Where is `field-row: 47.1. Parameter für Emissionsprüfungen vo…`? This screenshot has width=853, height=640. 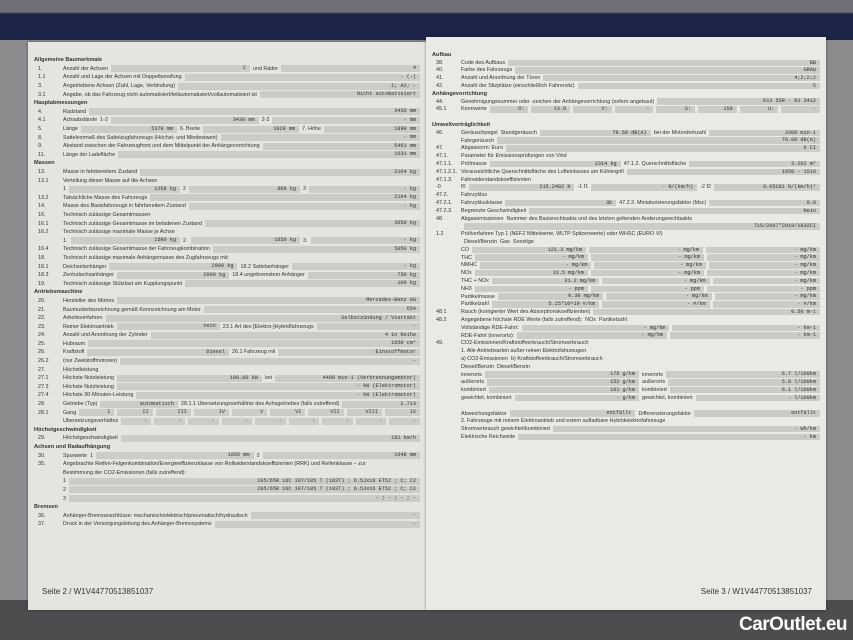 field-row: 47.1. Parameter für Emissionsprüfungen vo… is located at coordinates (626, 156).